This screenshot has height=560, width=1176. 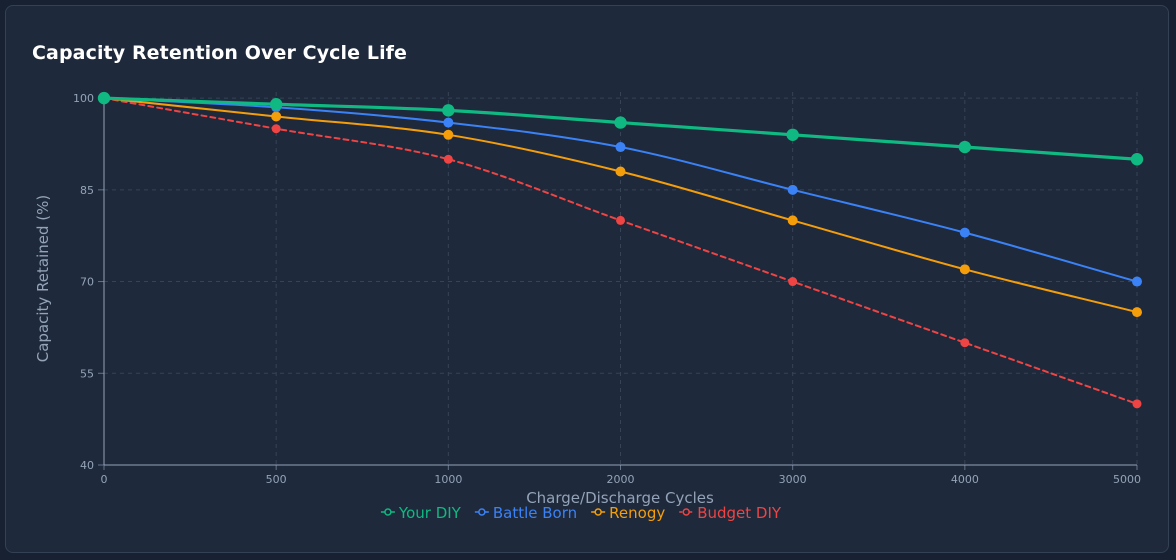 I want to click on legend-label-battle-born: Battle Born, so click(x=535, y=513).